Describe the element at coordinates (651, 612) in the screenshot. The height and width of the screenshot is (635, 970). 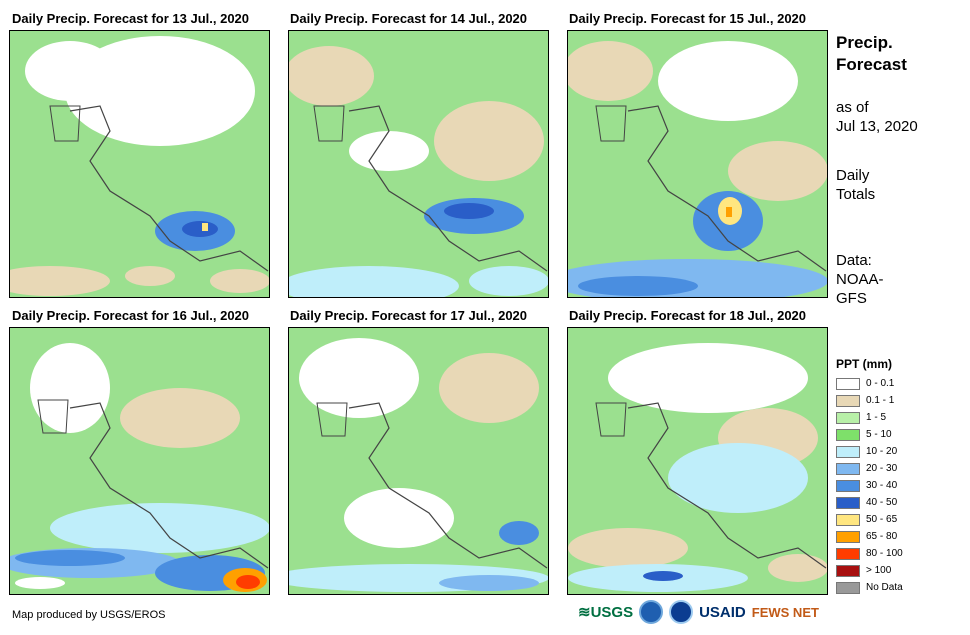
I see `noaa-logo-icon` at that location.